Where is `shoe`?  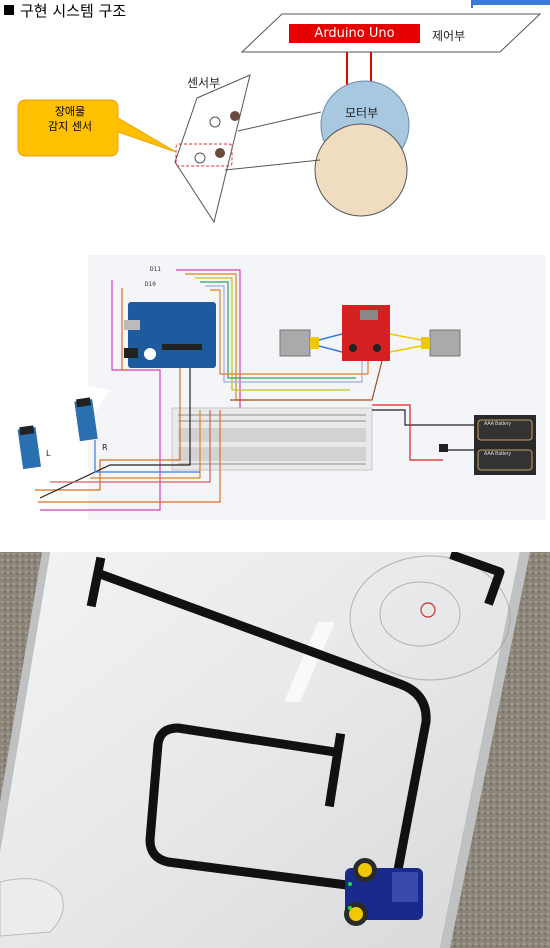 shoe is located at coordinates (32, 907).